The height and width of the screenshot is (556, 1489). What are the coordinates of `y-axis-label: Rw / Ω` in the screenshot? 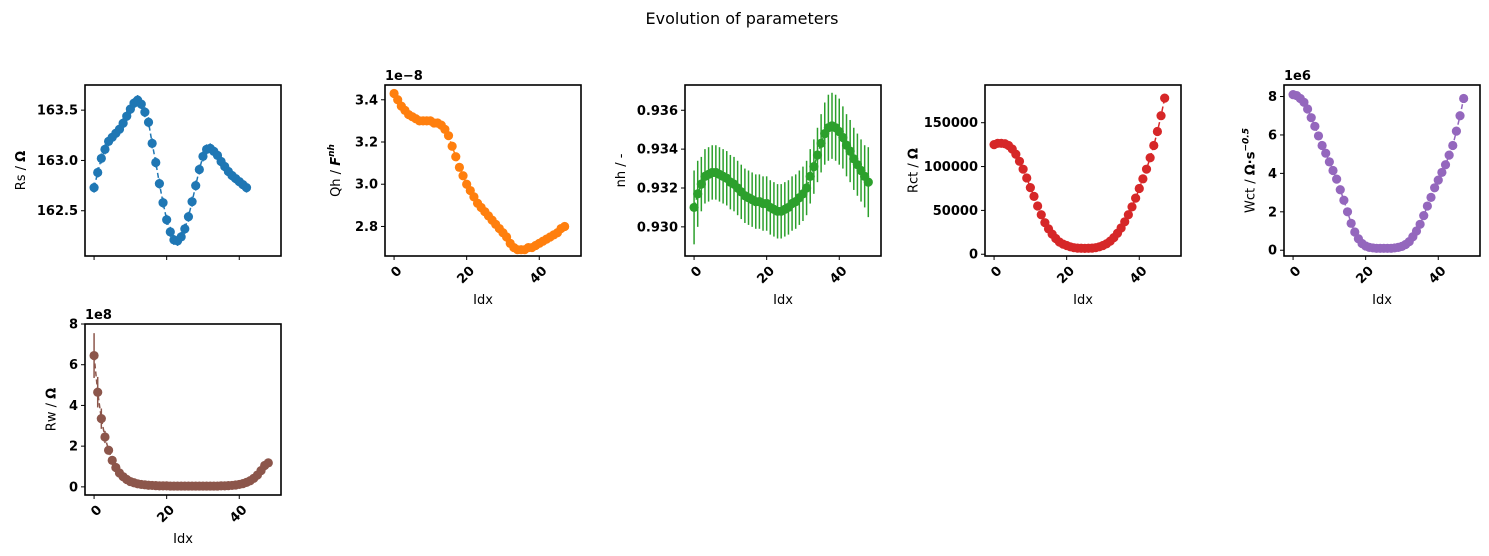 It's located at (51, 409).